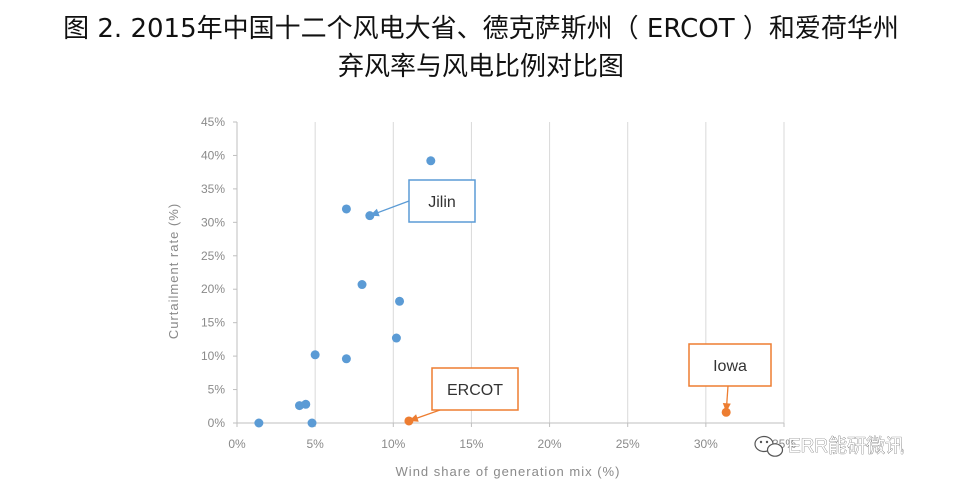  Describe the element at coordinates (706, 444) in the screenshot. I see `x-tick-label: 30%` at that location.